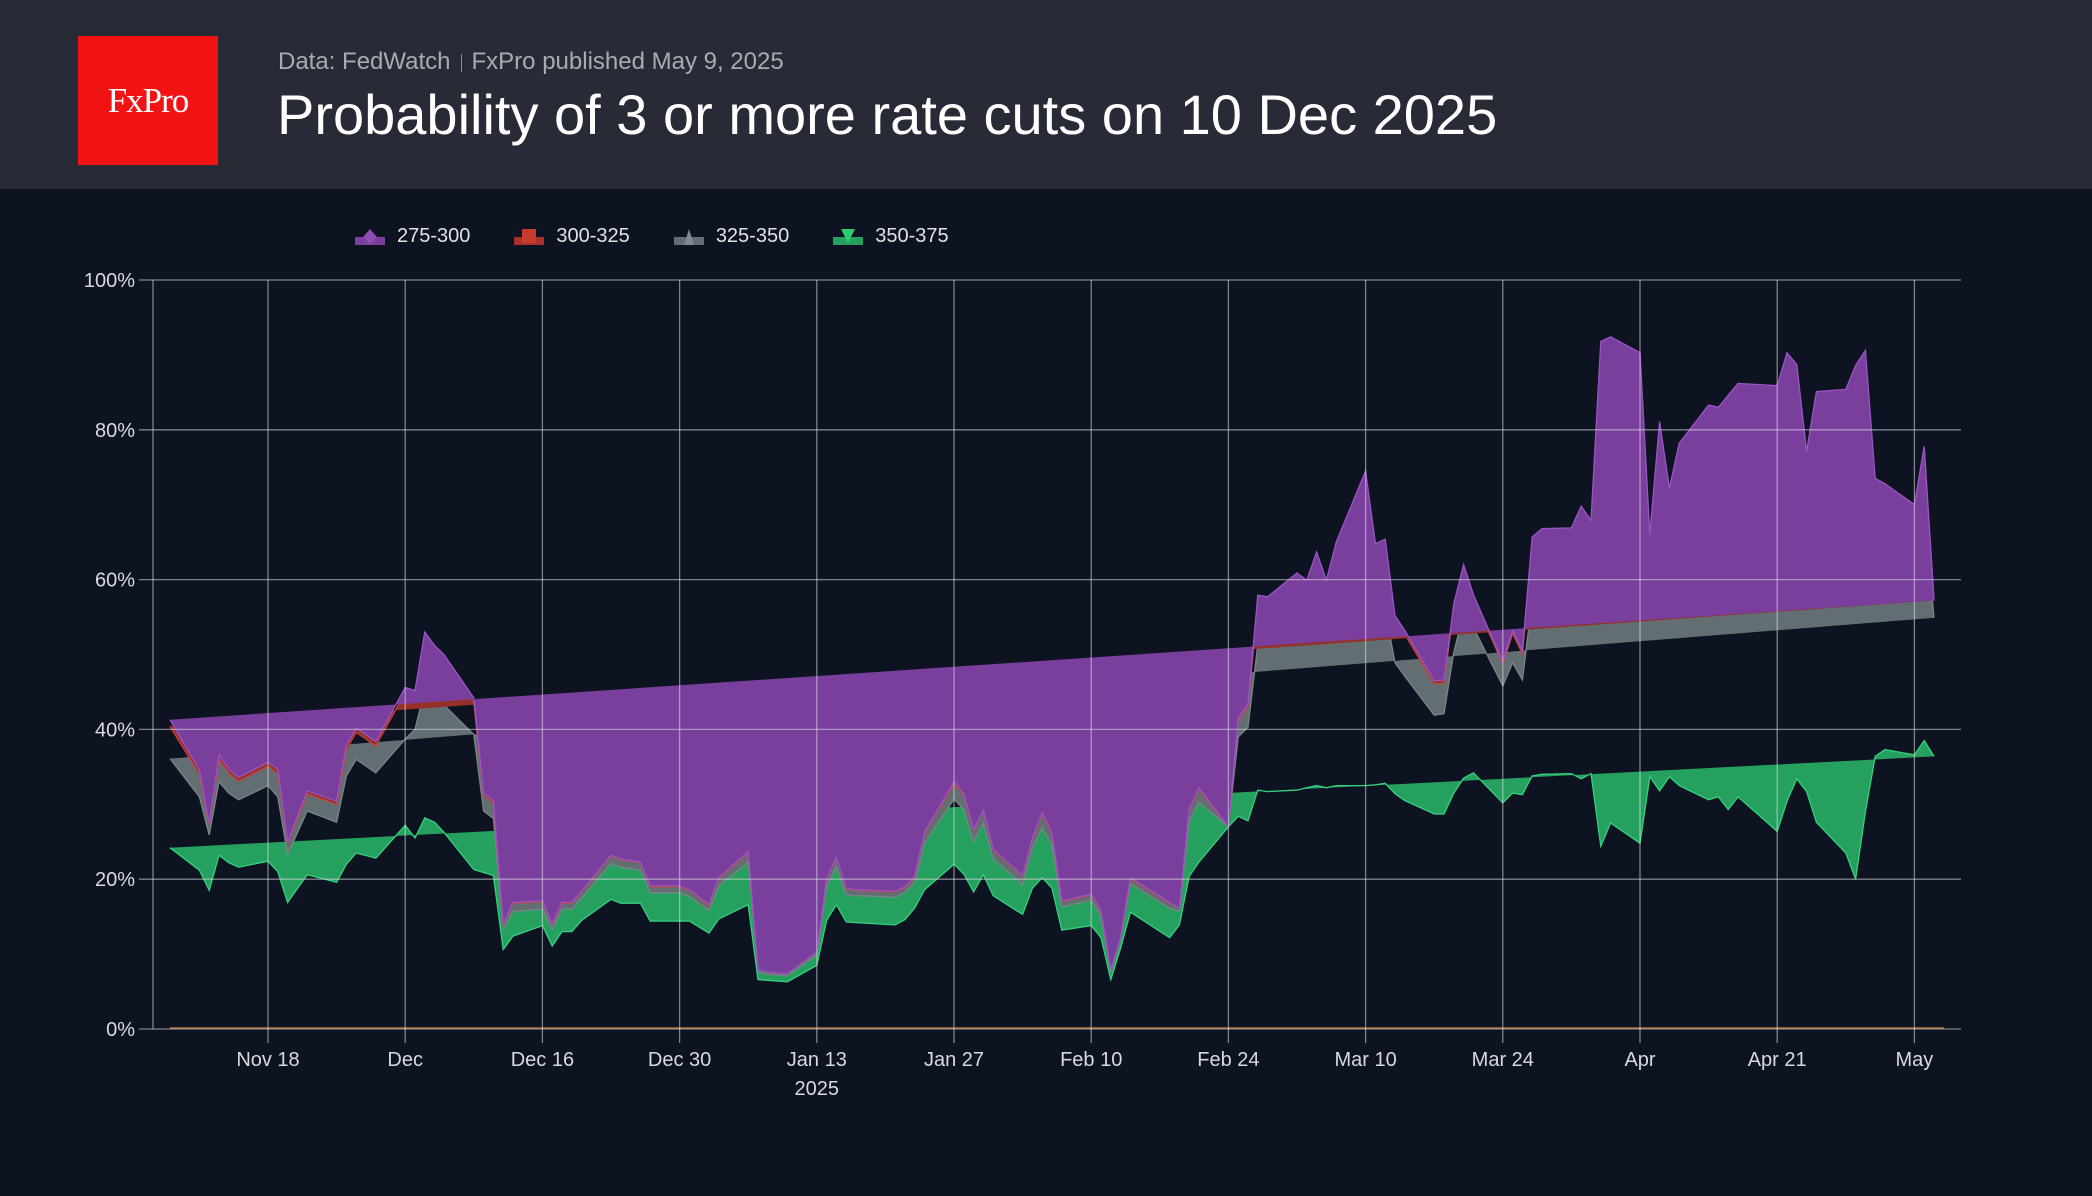 The height and width of the screenshot is (1196, 2092). Describe the element at coordinates (817, 1060) in the screenshot. I see `x-tick-label: Jan 13` at that location.